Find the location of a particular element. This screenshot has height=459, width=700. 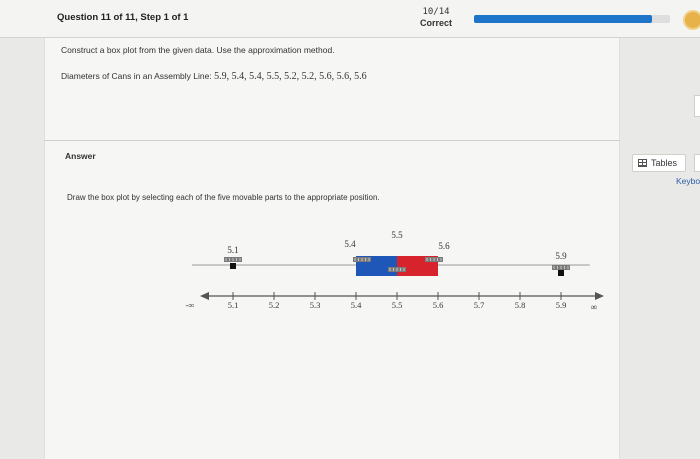

max-value-label: 5.9 is located at coordinates (561, 256).